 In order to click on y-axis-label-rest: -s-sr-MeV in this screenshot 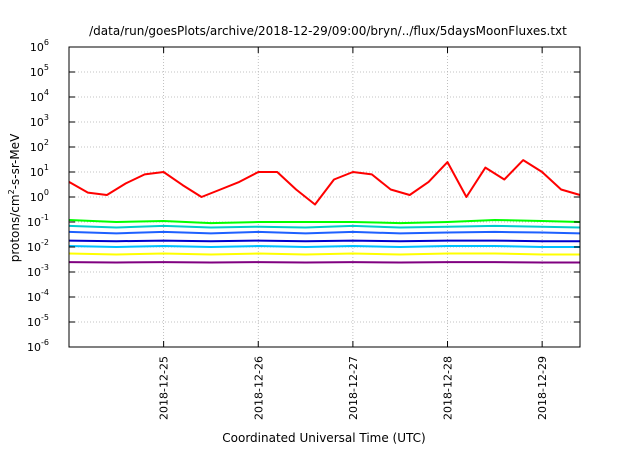, I will do `click(15, 161)`.